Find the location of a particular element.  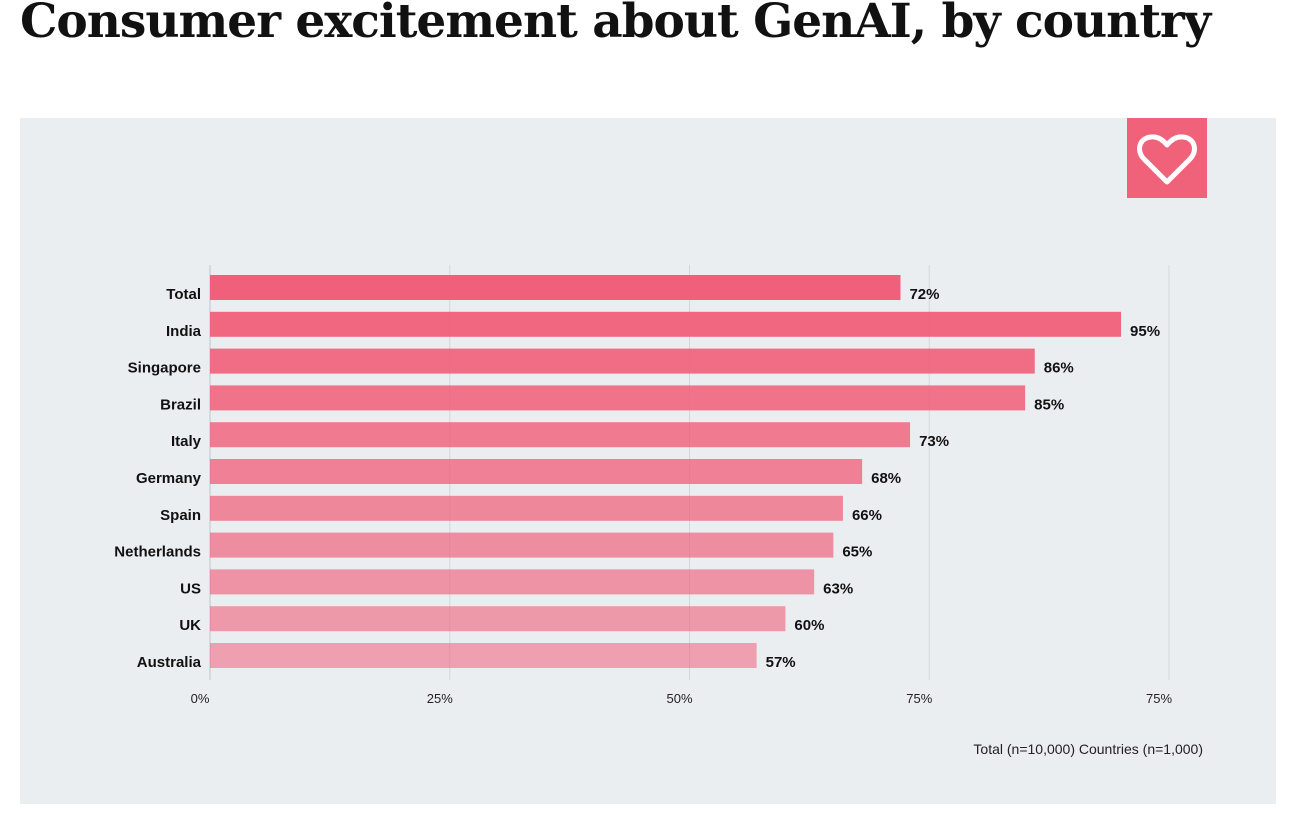

value-label: 85% is located at coordinates (1049, 404).